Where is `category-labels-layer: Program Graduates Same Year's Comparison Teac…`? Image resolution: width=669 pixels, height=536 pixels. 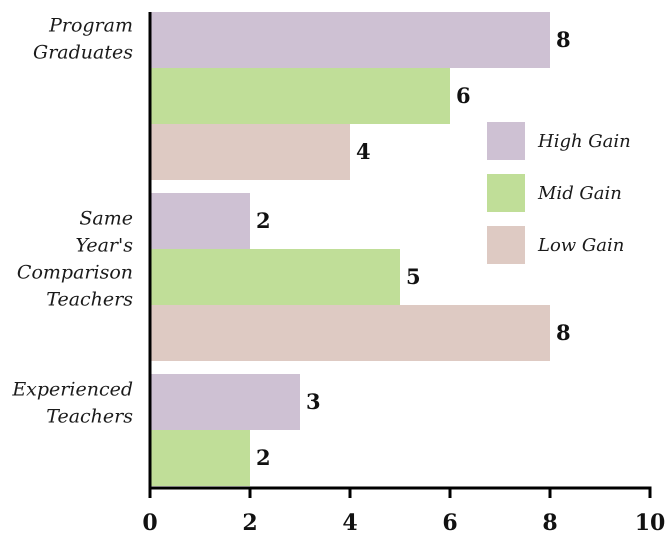
category-labels-layer: Program Graduates Same Year's Comparison Teac… is located at coordinates (72, 221).